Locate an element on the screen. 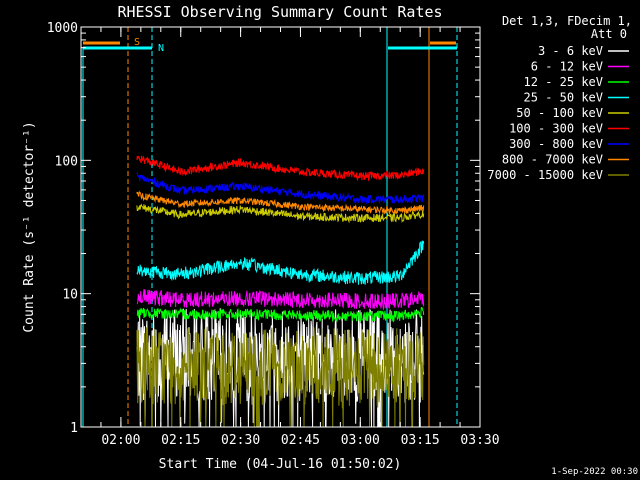 The width and height of the screenshot is (640, 480). legend-entry-label: 6 - 12 keV is located at coordinates (567, 67).